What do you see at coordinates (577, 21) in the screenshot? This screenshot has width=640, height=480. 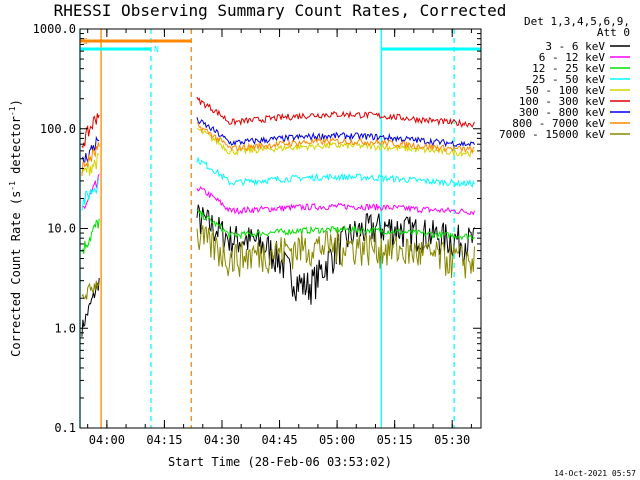 I see `legend-header-line1: Det 1,3,4,5,6,9,` at bounding box center [577, 21].